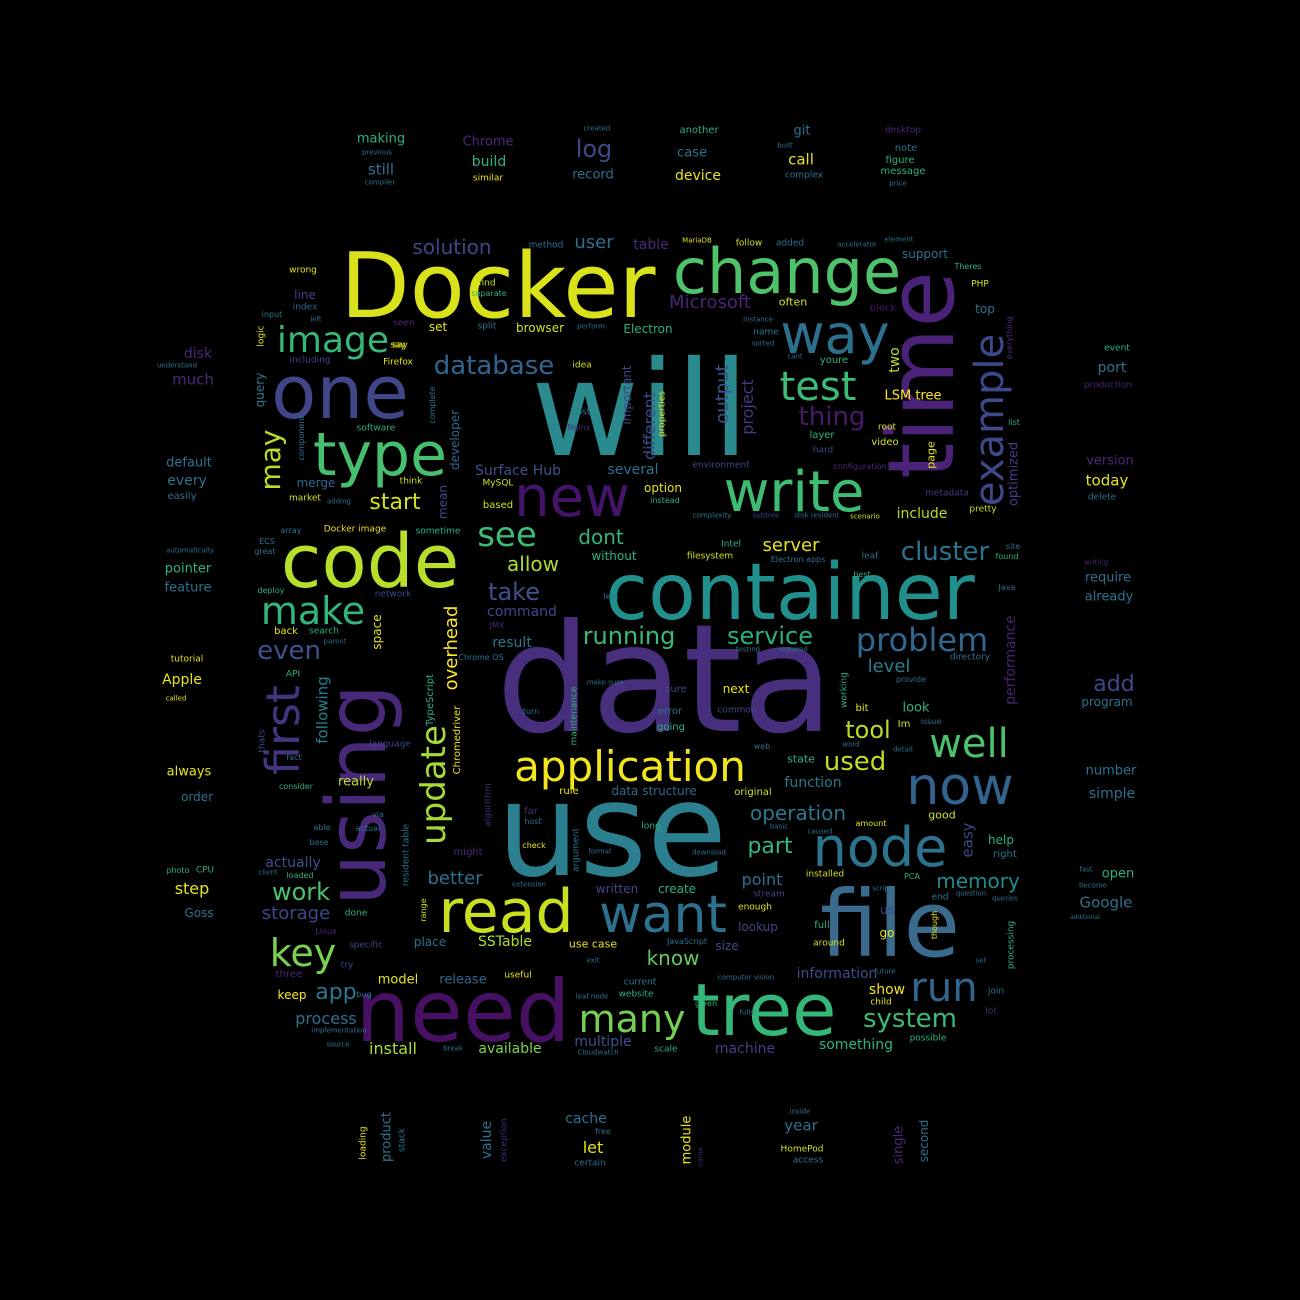 Image resolution: width=1300 pixels, height=1300 pixels. What do you see at coordinates (489, 293) in the screenshot?
I see `word-separate: separate` at bounding box center [489, 293].